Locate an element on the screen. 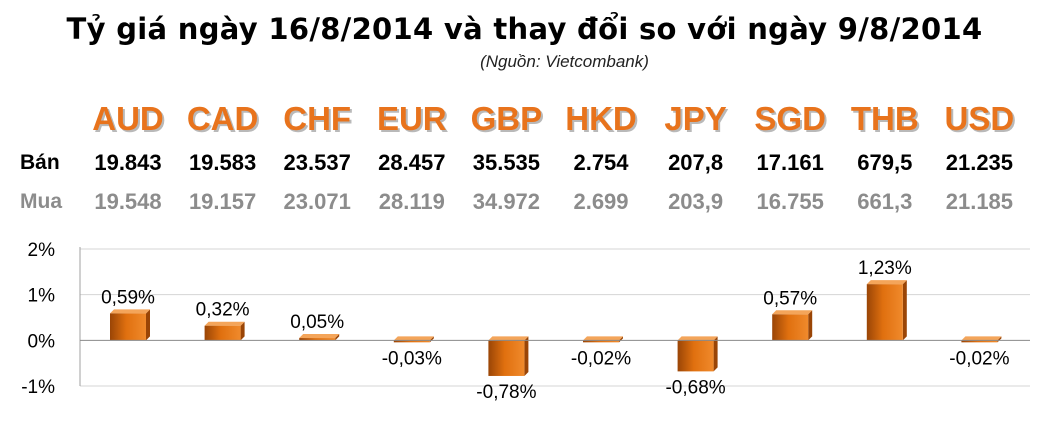 This screenshot has height=427, width=1049. sell-rate-sgd: 17.161 is located at coordinates (790, 162).